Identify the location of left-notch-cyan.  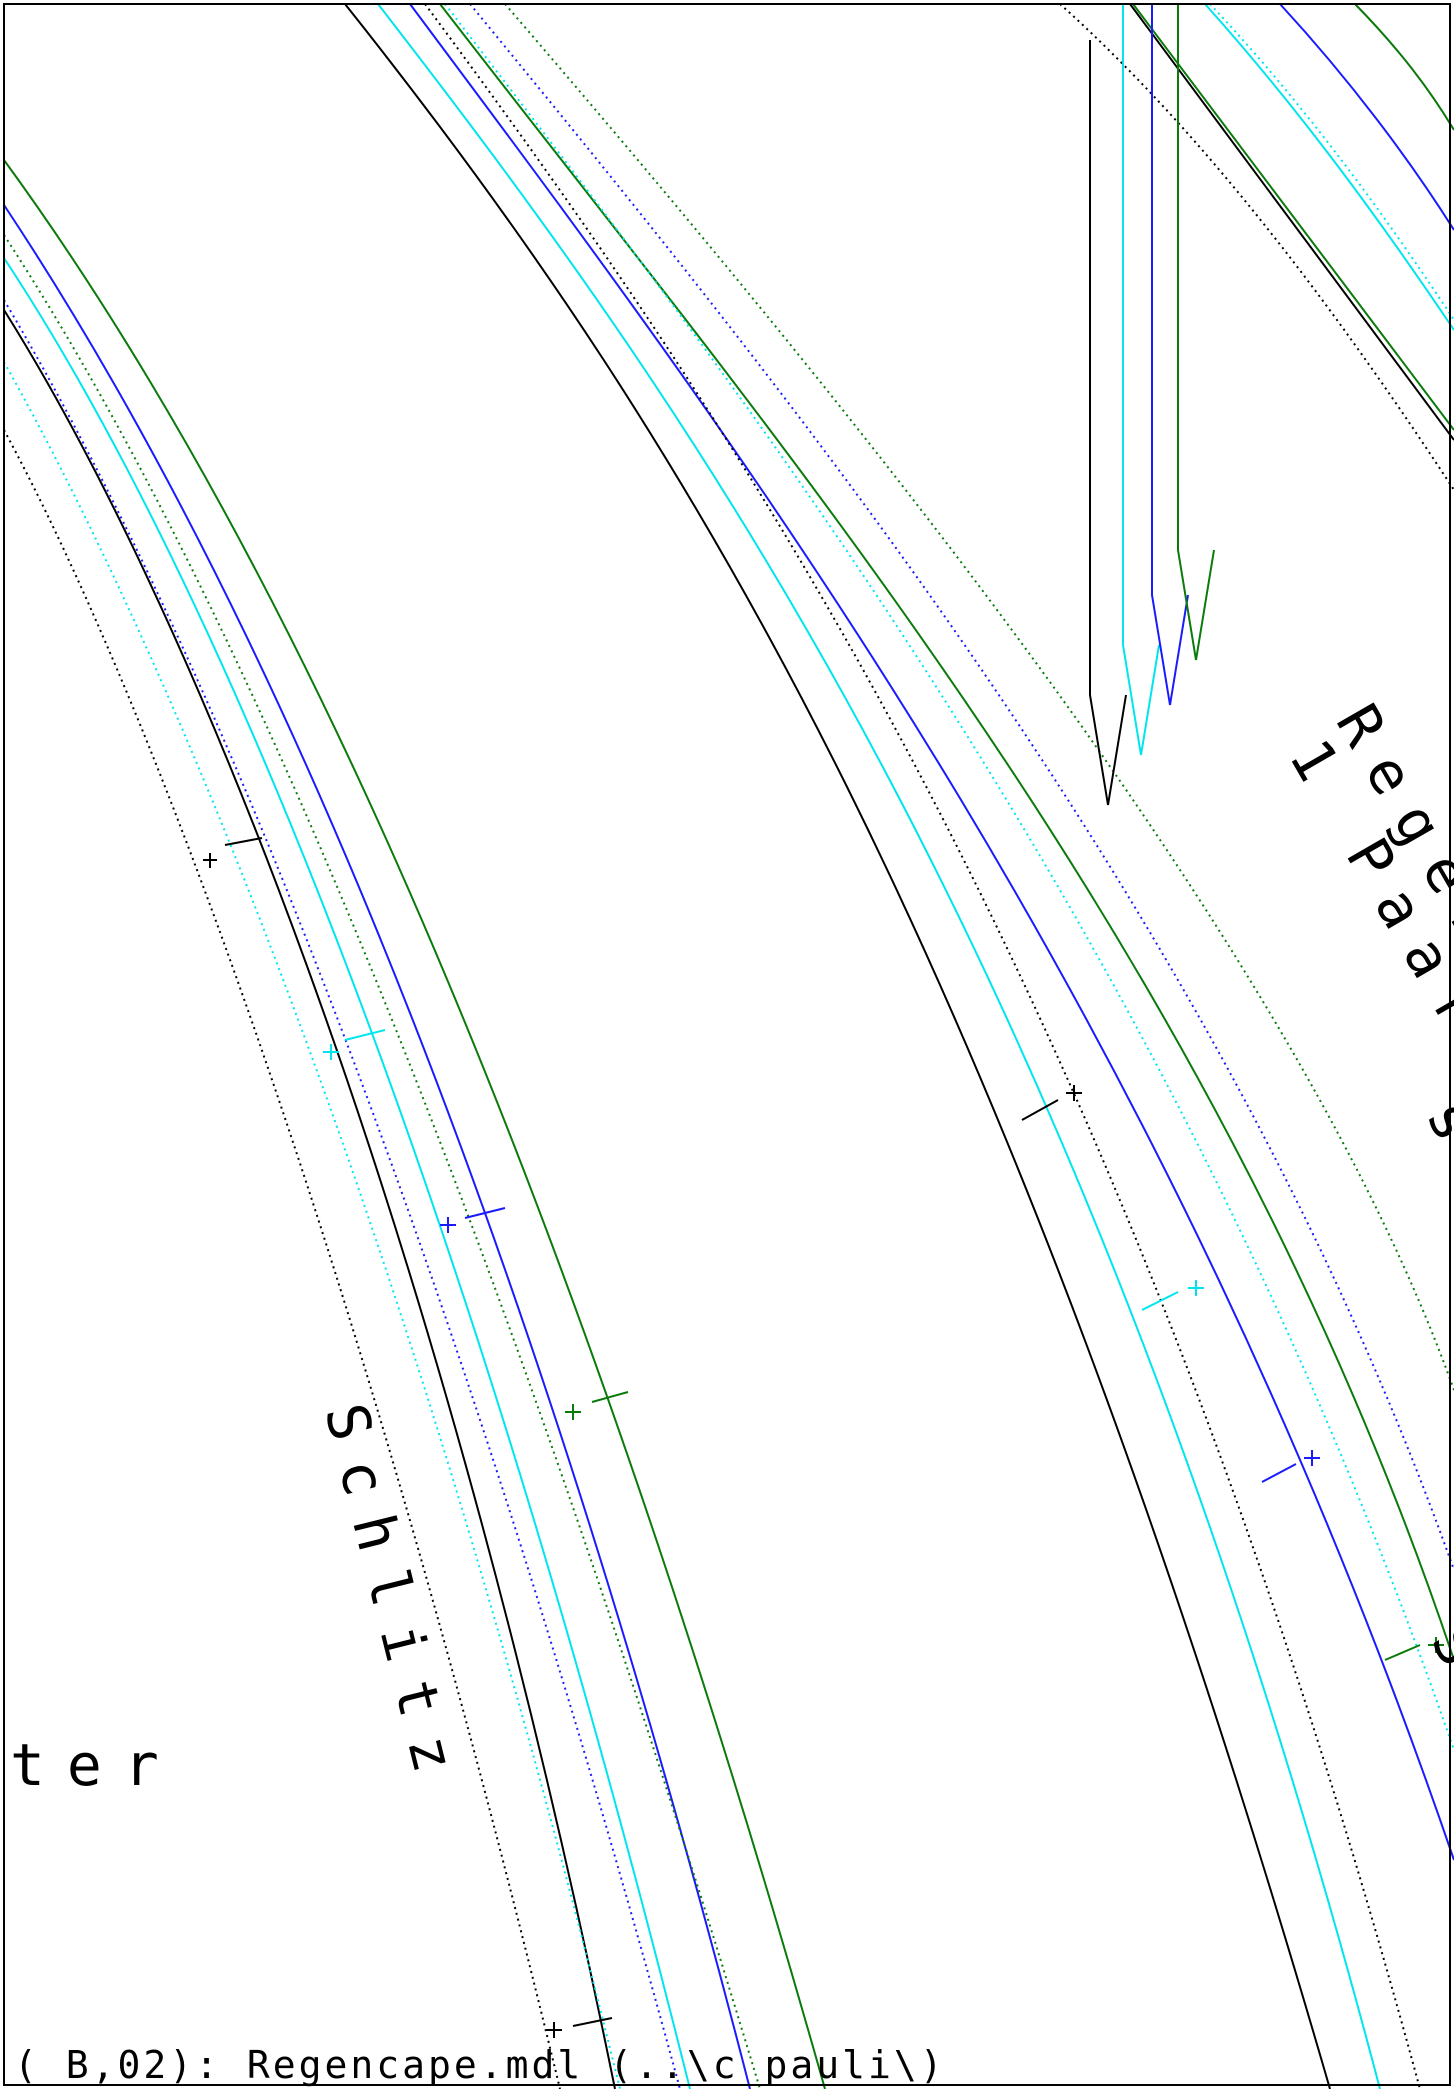
(354, 1044).